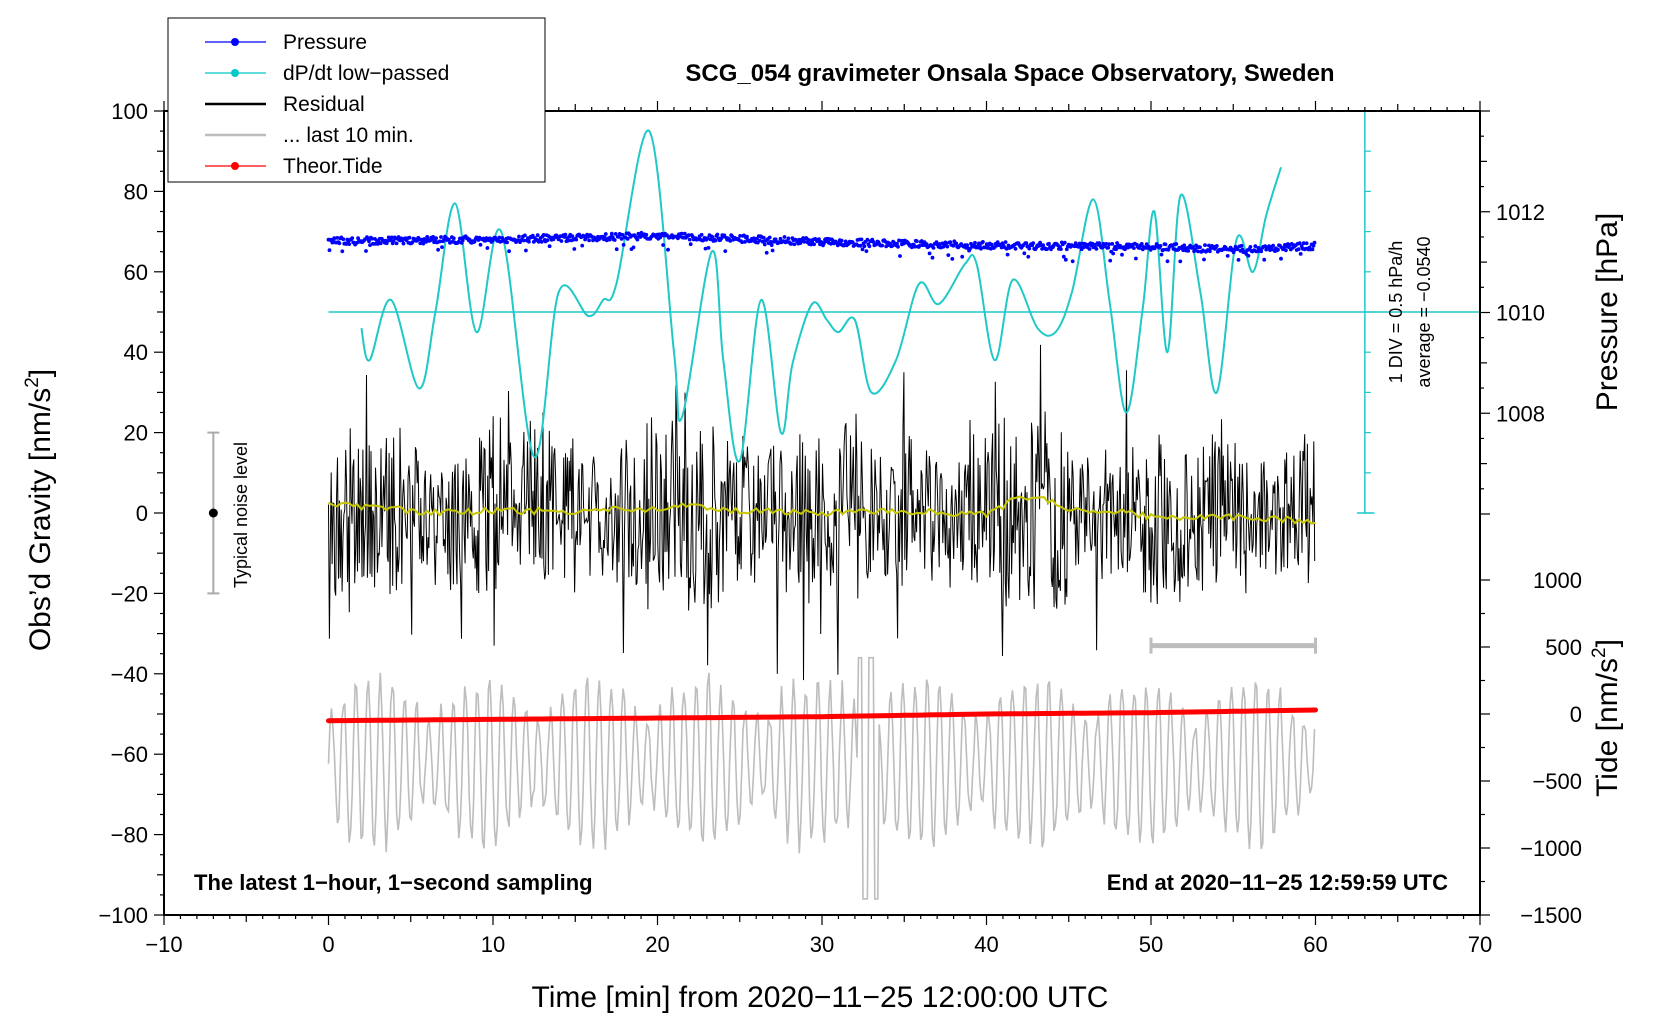 The width and height of the screenshot is (1660, 1020). Describe the element at coordinates (348, 135) in the screenshot. I see `legend-label: ... last 10 min.` at that location.